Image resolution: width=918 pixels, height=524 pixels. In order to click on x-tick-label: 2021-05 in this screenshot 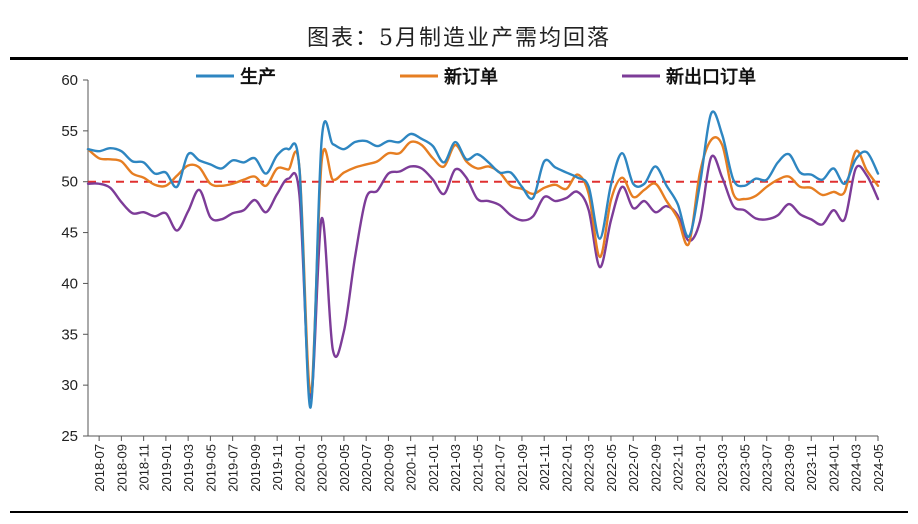, I will do `click(477, 468)`.